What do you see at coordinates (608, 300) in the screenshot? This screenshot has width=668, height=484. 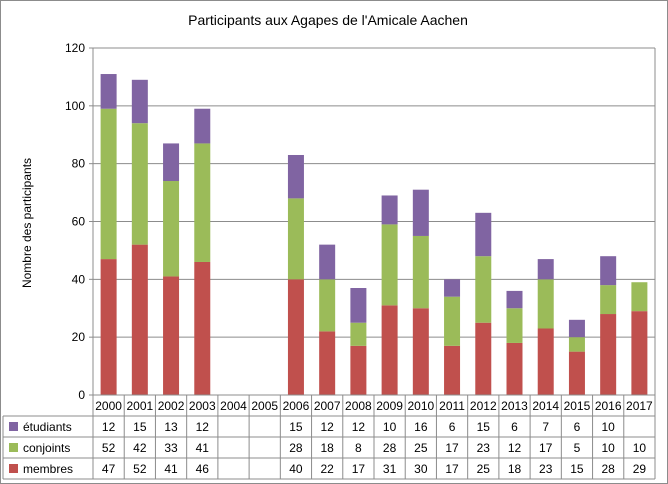 I see `bar-conjoints-2016` at bounding box center [608, 300].